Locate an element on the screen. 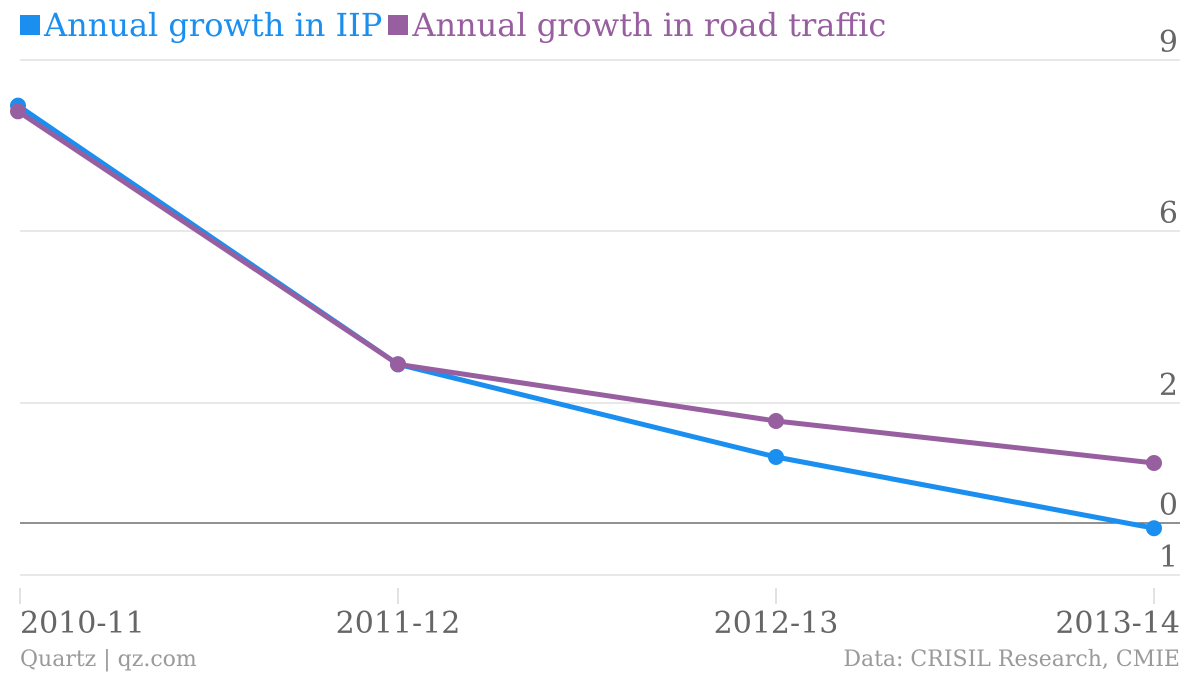 The width and height of the screenshot is (1200, 676). legend-swatch-road-traffic is located at coordinates (398, 25).